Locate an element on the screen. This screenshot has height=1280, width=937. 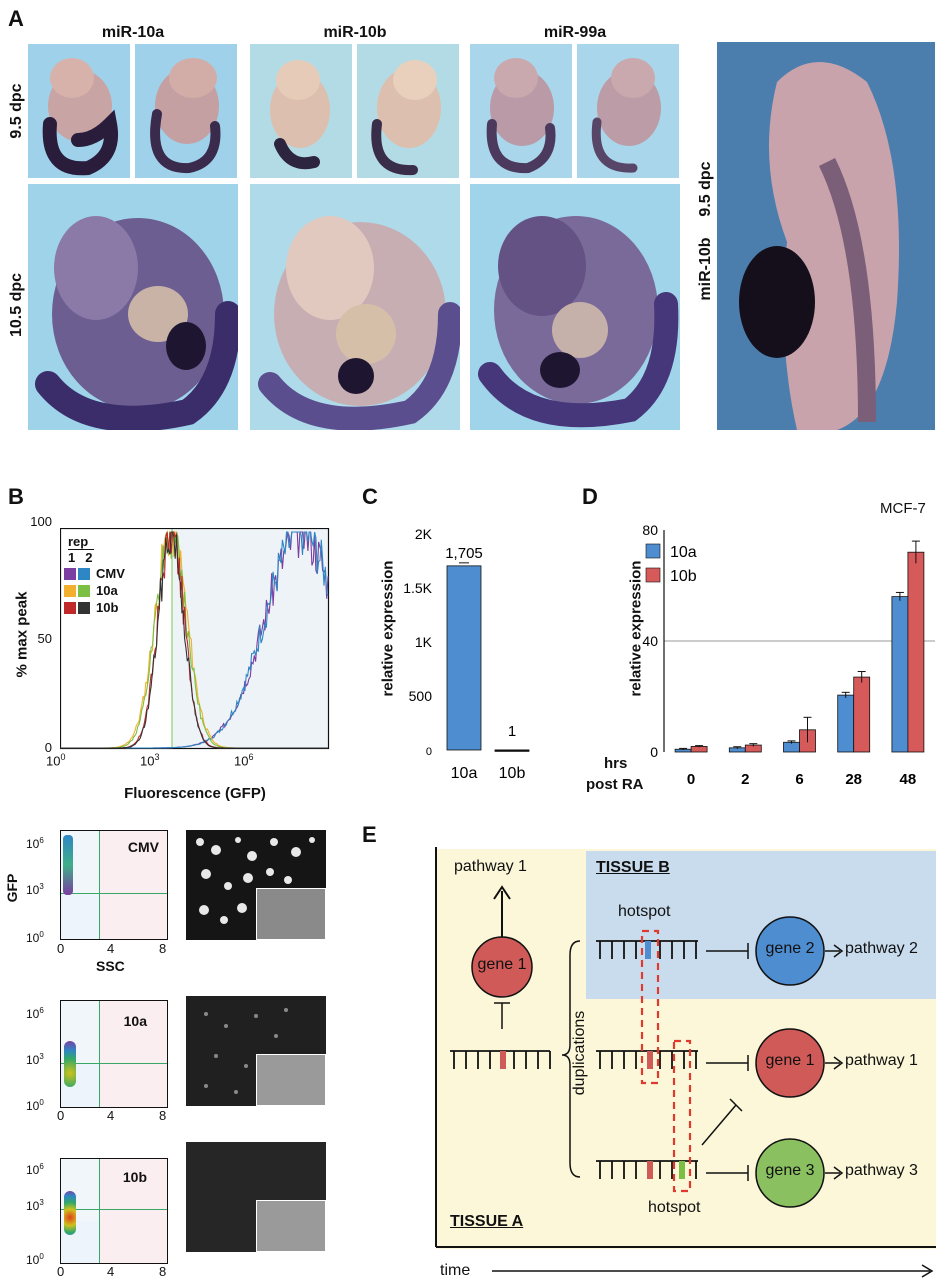
panel-a-col-label-mir99a: miR-99a is located at coordinates (575, 32).